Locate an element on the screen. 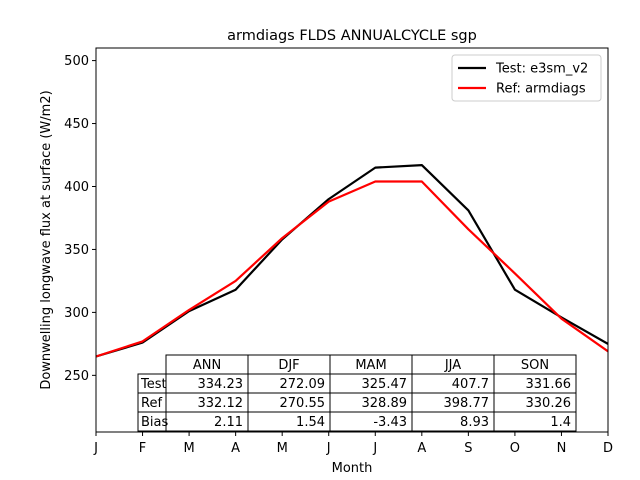  table-cell-value: 272.09 is located at coordinates (303, 384).